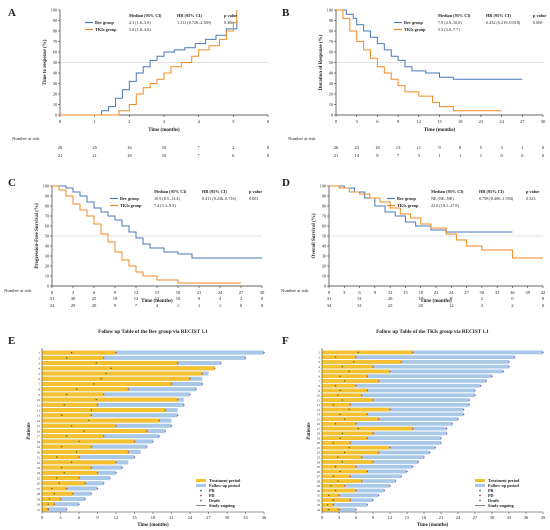 The width and height of the screenshot is (550, 530). I want to click on x-tick-label: 15, so click(439, 121).